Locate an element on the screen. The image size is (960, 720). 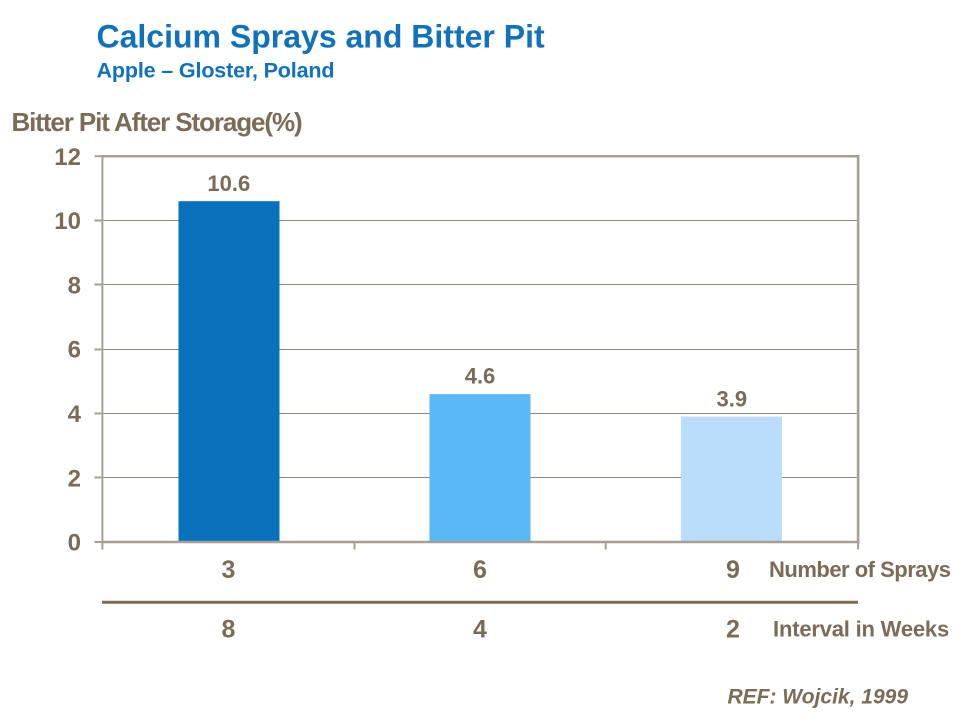
svg-text: Interval in Weeks is located at coordinates (861, 628).